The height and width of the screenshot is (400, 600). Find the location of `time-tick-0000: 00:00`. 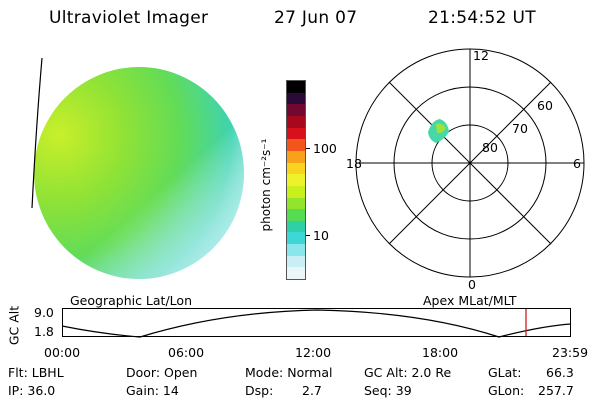

time-tick-0000: 00:00 is located at coordinates (62, 352).